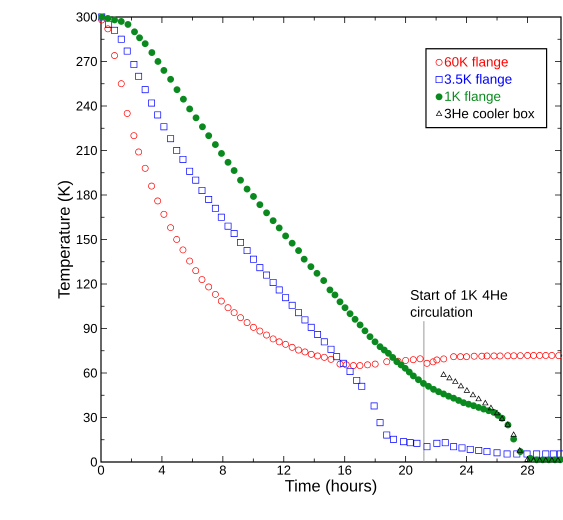 This screenshot has height=520, width=563. I want to click on legend-label: 3He cooler box, so click(489, 113).